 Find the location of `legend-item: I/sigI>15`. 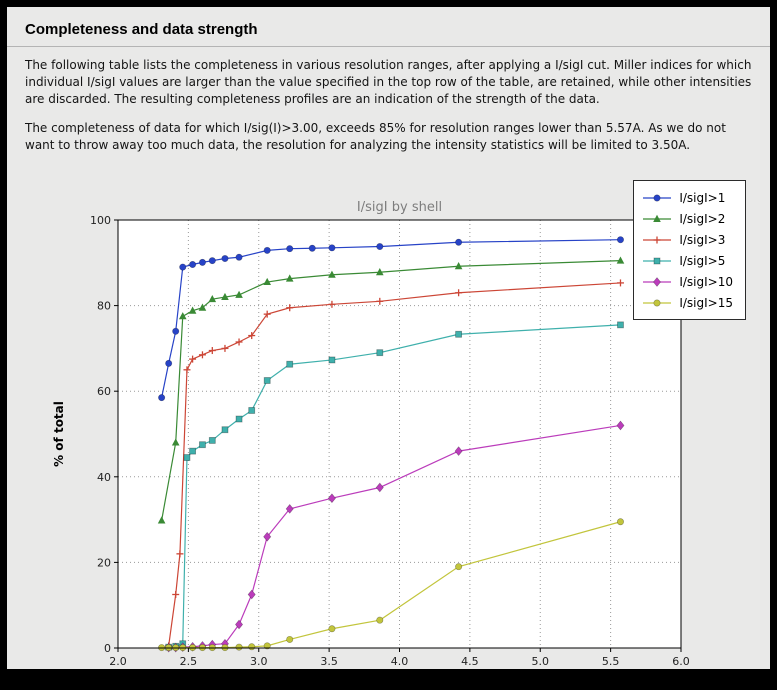

legend-item: I/sigI>15 is located at coordinates (687, 302).